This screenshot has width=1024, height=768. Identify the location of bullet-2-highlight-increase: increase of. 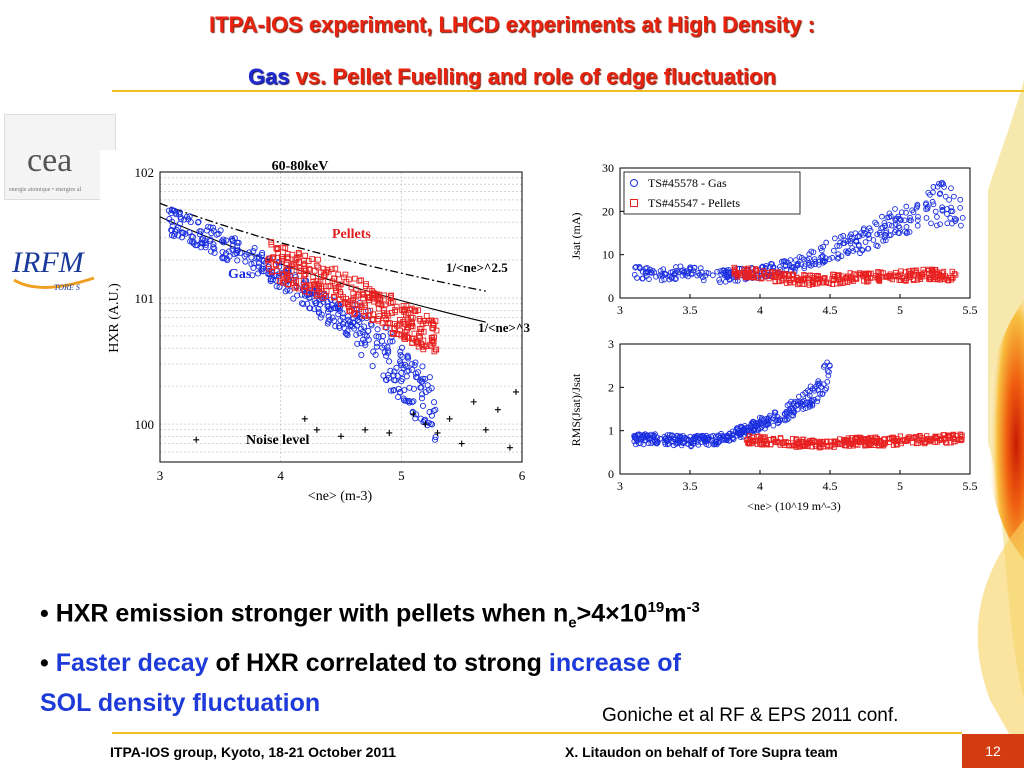
(614, 663).